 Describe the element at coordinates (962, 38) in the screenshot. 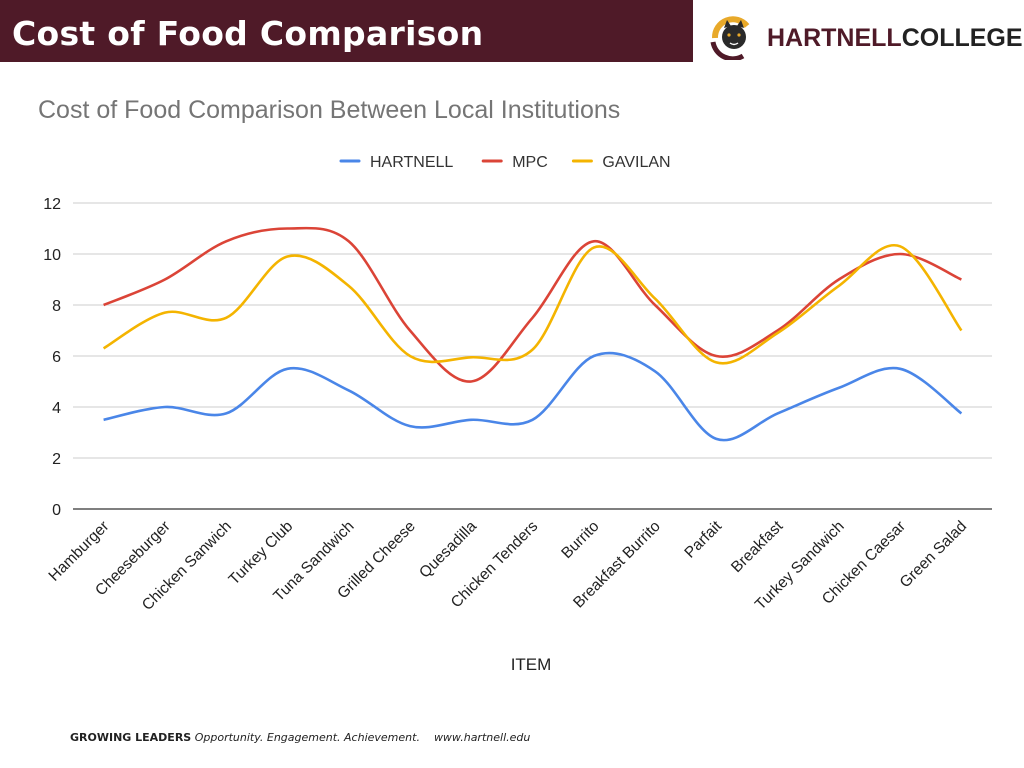

I see `college-name-part2: COLLEGE` at that location.